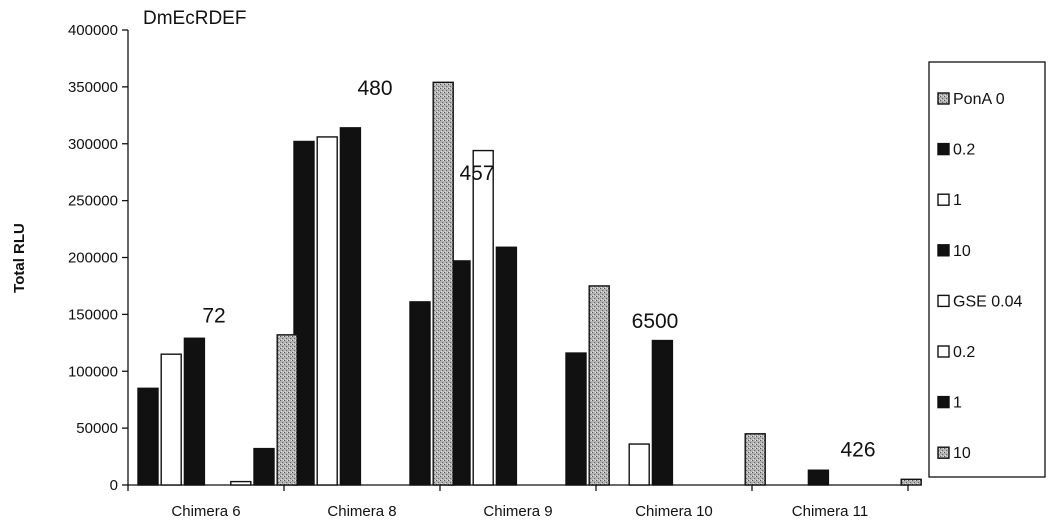 This screenshot has height=532, width=1049. I want to click on x-tick-label: Chimera 10, so click(674, 511).